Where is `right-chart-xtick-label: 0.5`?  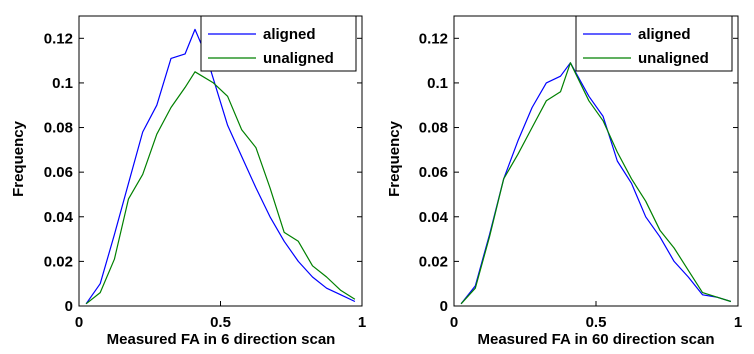
right-chart-xtick-label: 0.5 is located at coordinates (596, 322).